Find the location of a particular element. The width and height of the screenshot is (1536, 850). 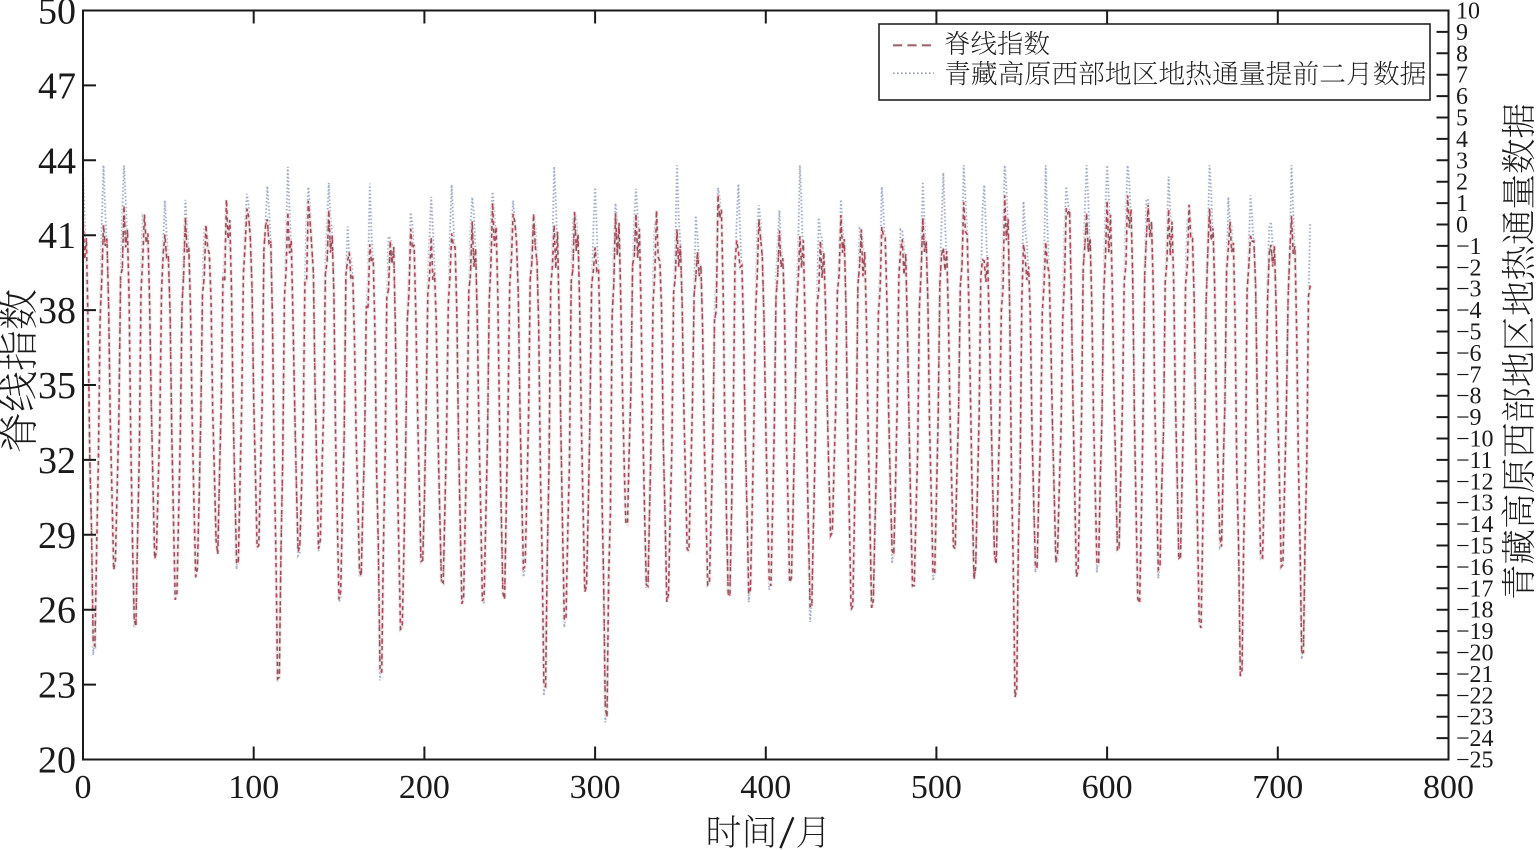

svg-text: 400 is located at coordinates (765, 787).